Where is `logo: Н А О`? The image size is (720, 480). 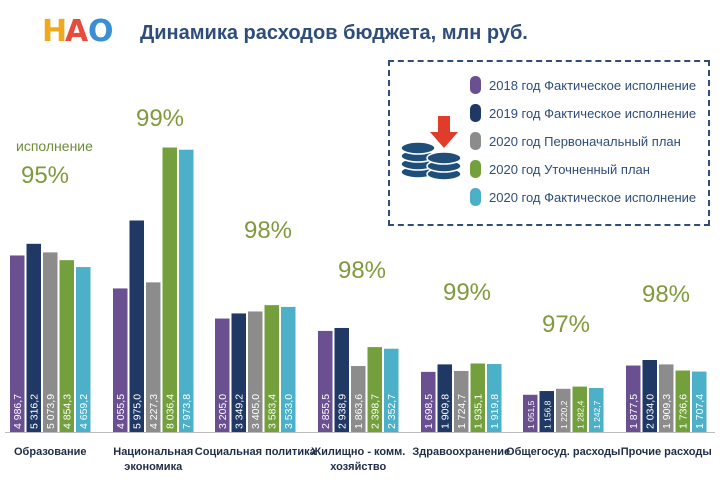
logo: Н А О is located at coordinates (78, 31).